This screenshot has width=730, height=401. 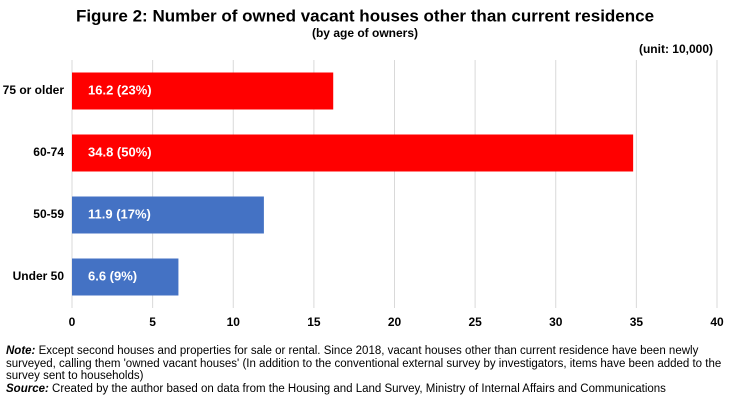 What do you see at coordinates (48, 152) in the screenshot?
I see `y-tick-label: 60-74` at bounding box center [48, 152].